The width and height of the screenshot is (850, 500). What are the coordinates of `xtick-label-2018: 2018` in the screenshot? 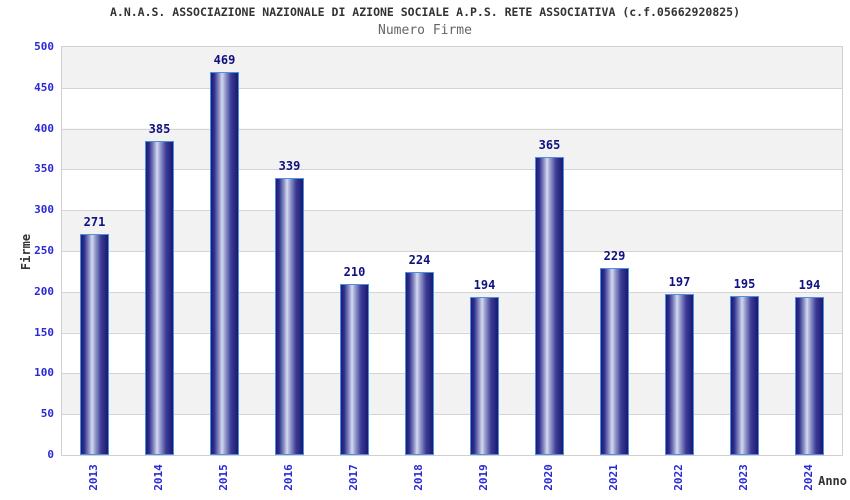 It's located at (418, 477).